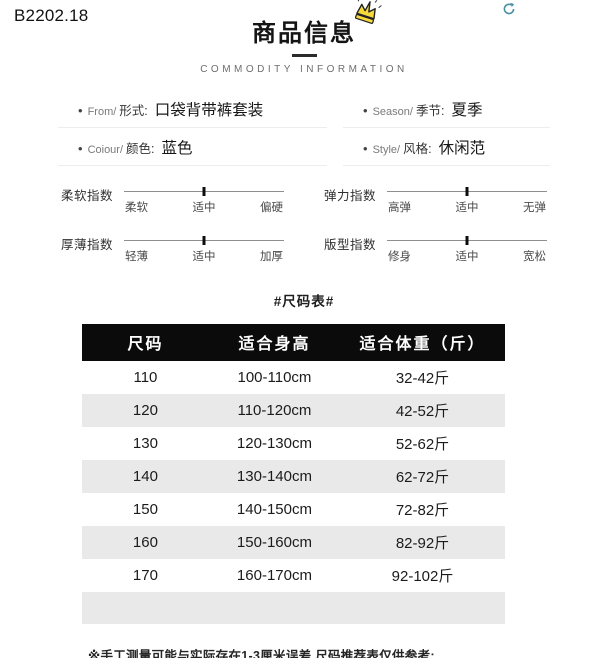 This screenshot has width=608, height=658. I want to click on fit-slider: 修身 适中 宽松, so click(467, 248).